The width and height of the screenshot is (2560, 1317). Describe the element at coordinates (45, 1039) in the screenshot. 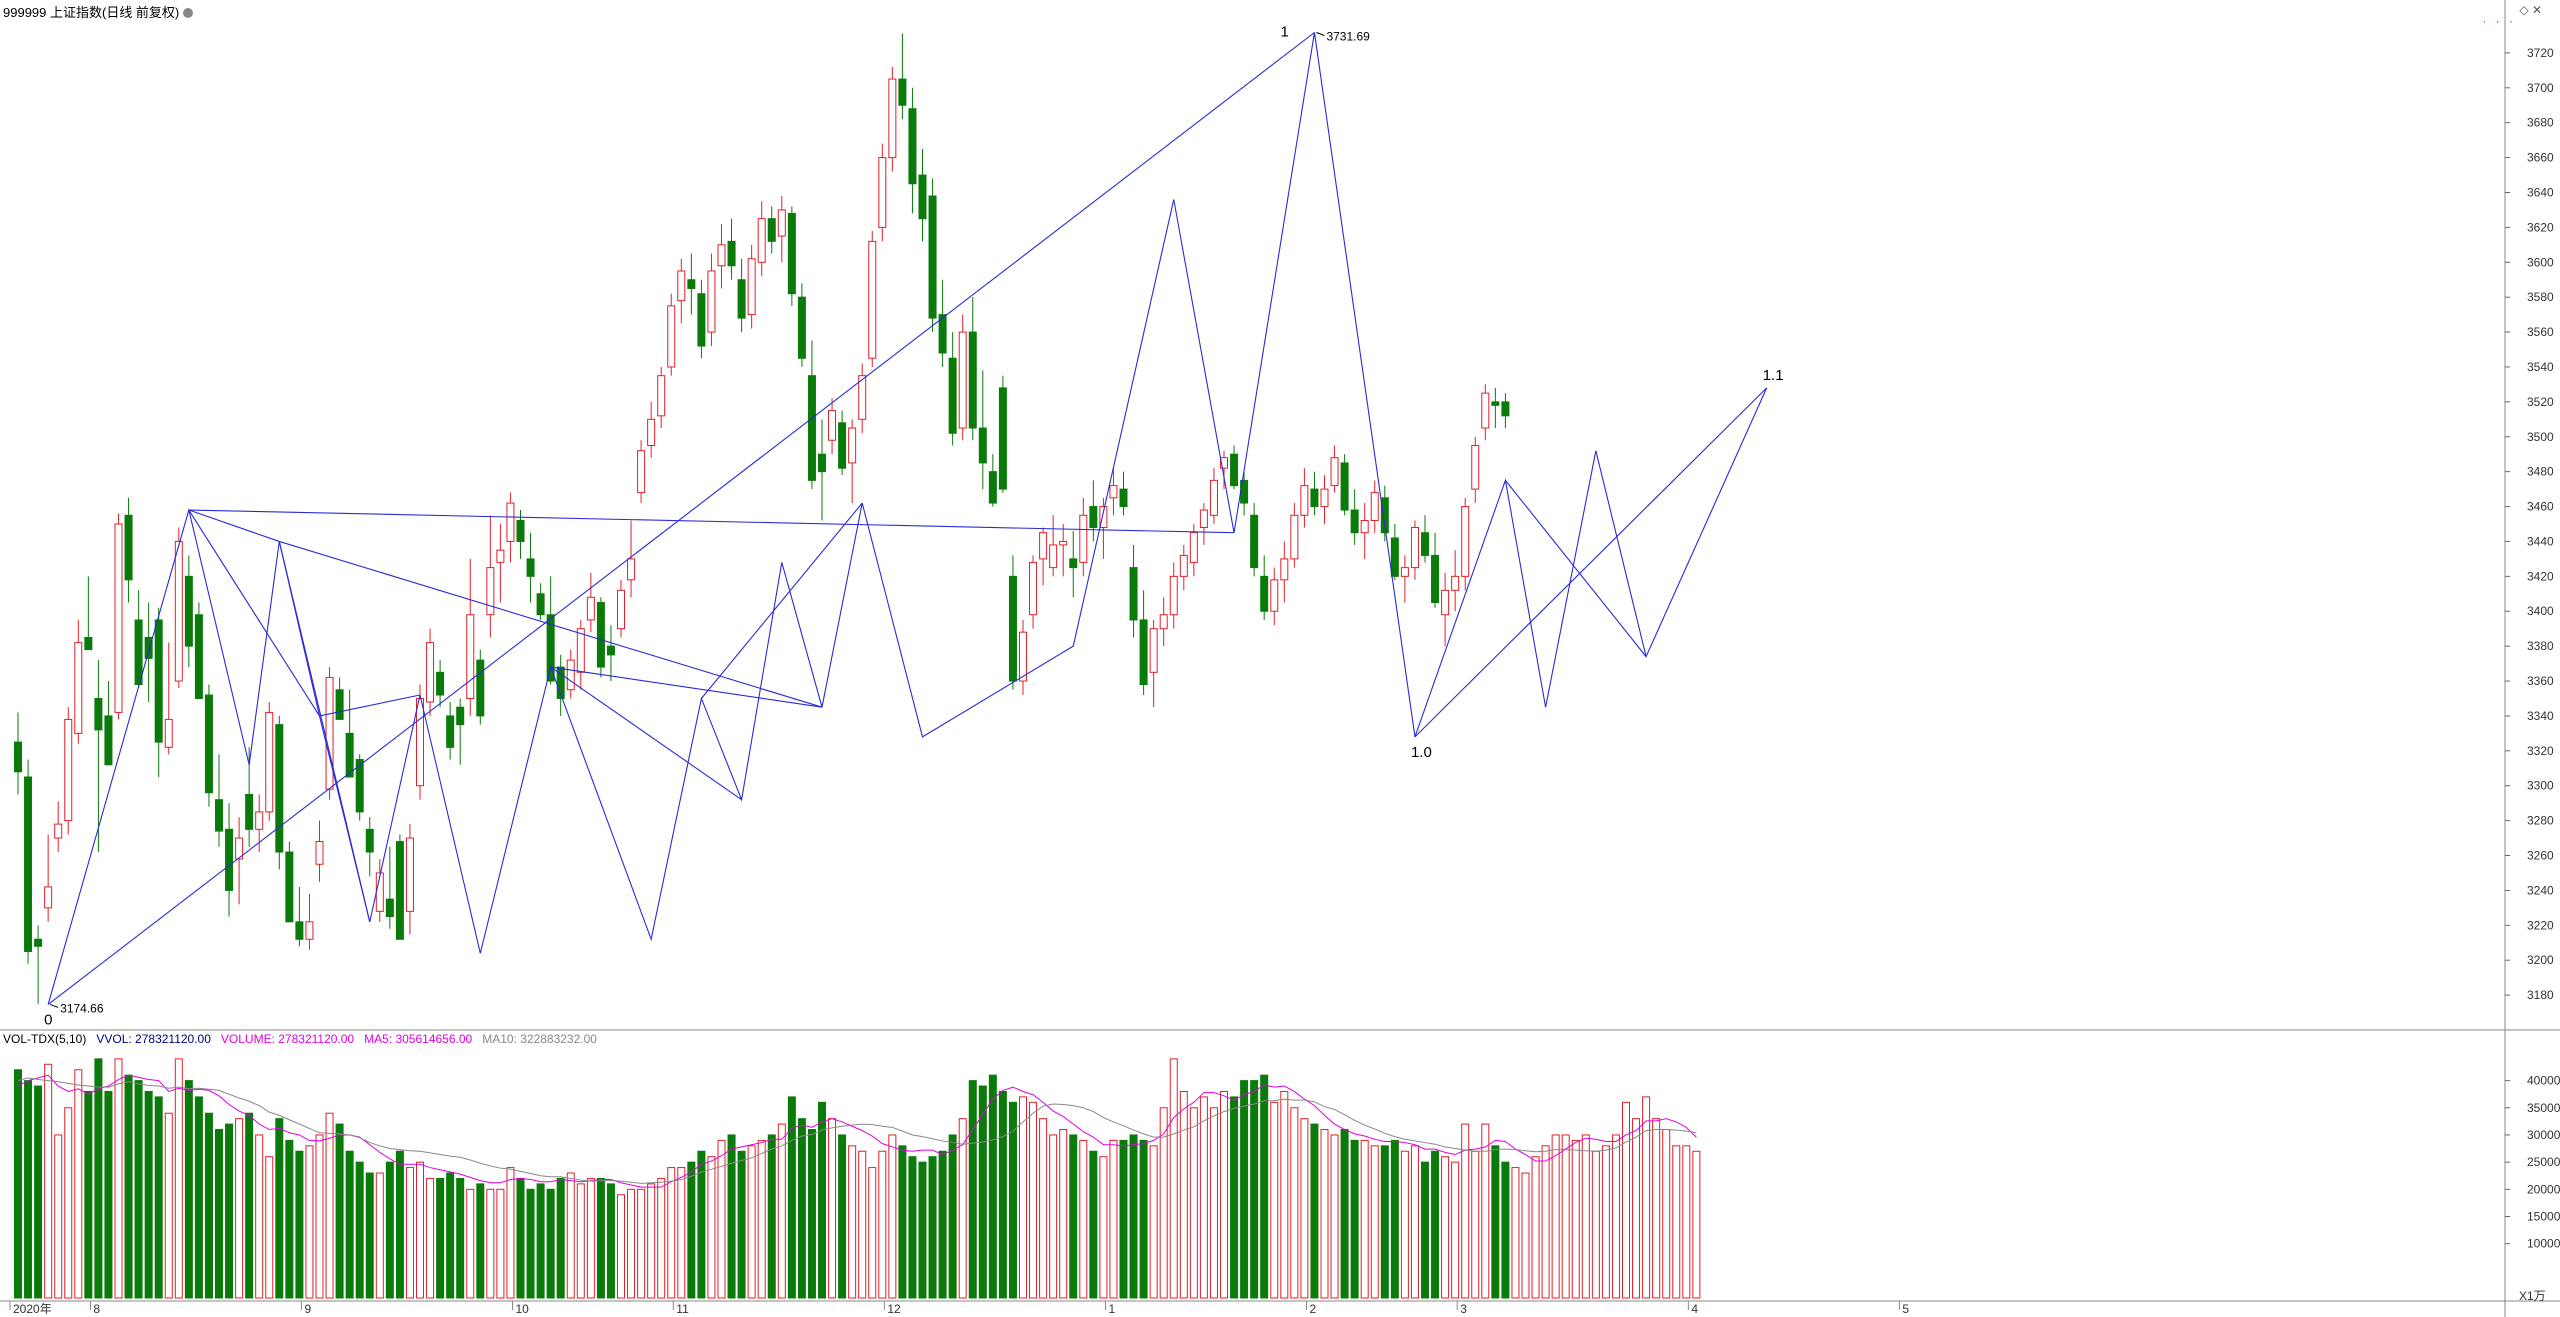

I see `volume-indicator-name: VOL-TDX(5,10)` at that location.